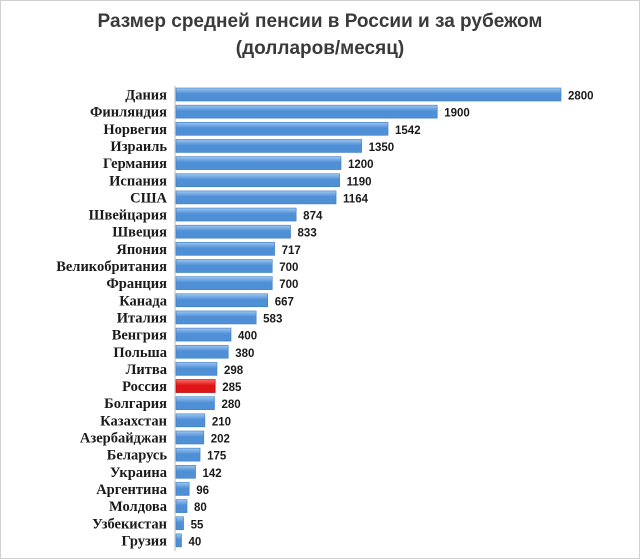 The image size is (640, 559). I want to click on value-label: 2800, so click(581, 97).